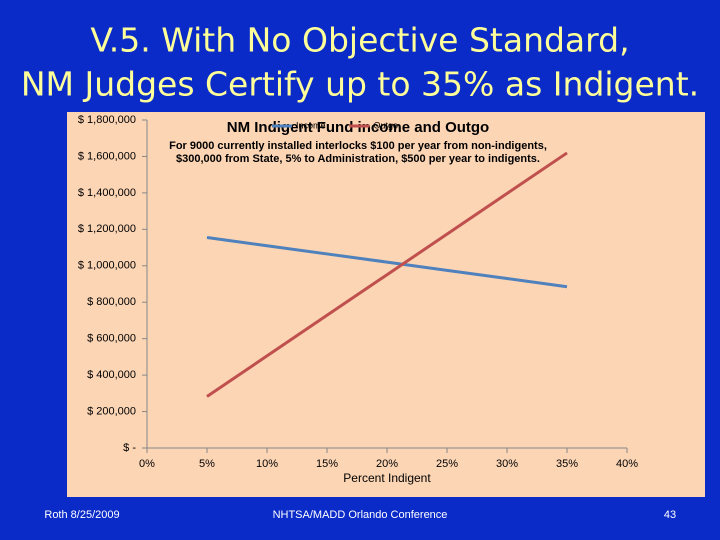 The image size is (720, 540). What do you see at coordinates (111, 339) in the screenshot?
I see `y-tick-label: $ 600,000` at bounding box center [111, 339].